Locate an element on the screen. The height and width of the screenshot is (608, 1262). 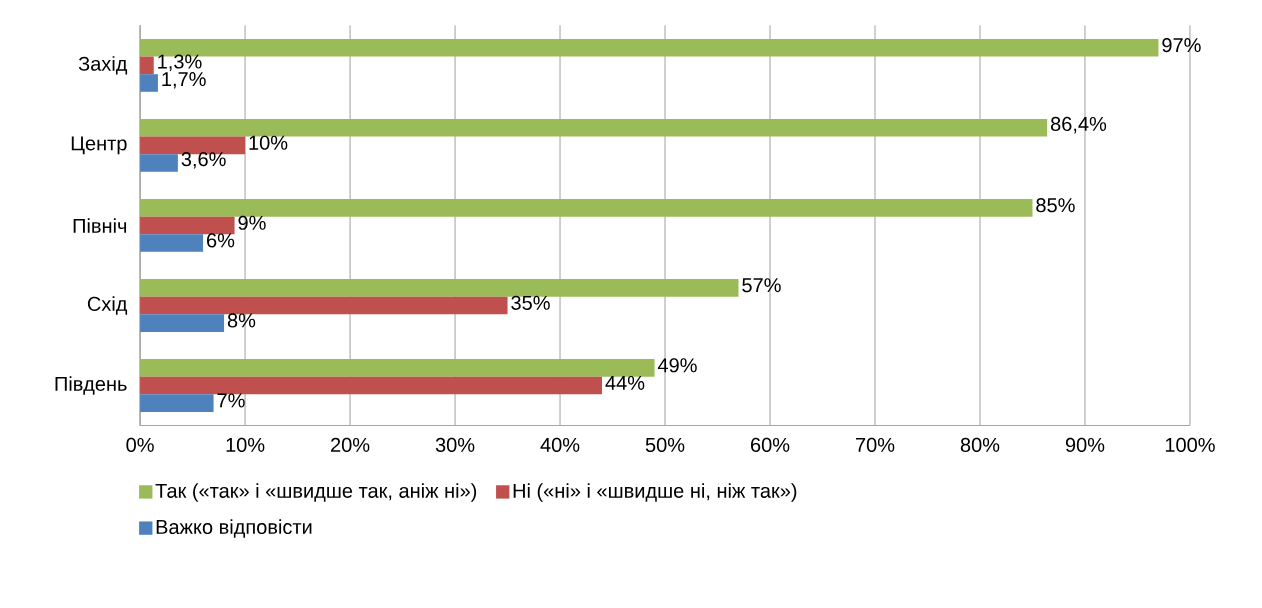
data-label: 86,4% is located at coordinates (1078, 125).